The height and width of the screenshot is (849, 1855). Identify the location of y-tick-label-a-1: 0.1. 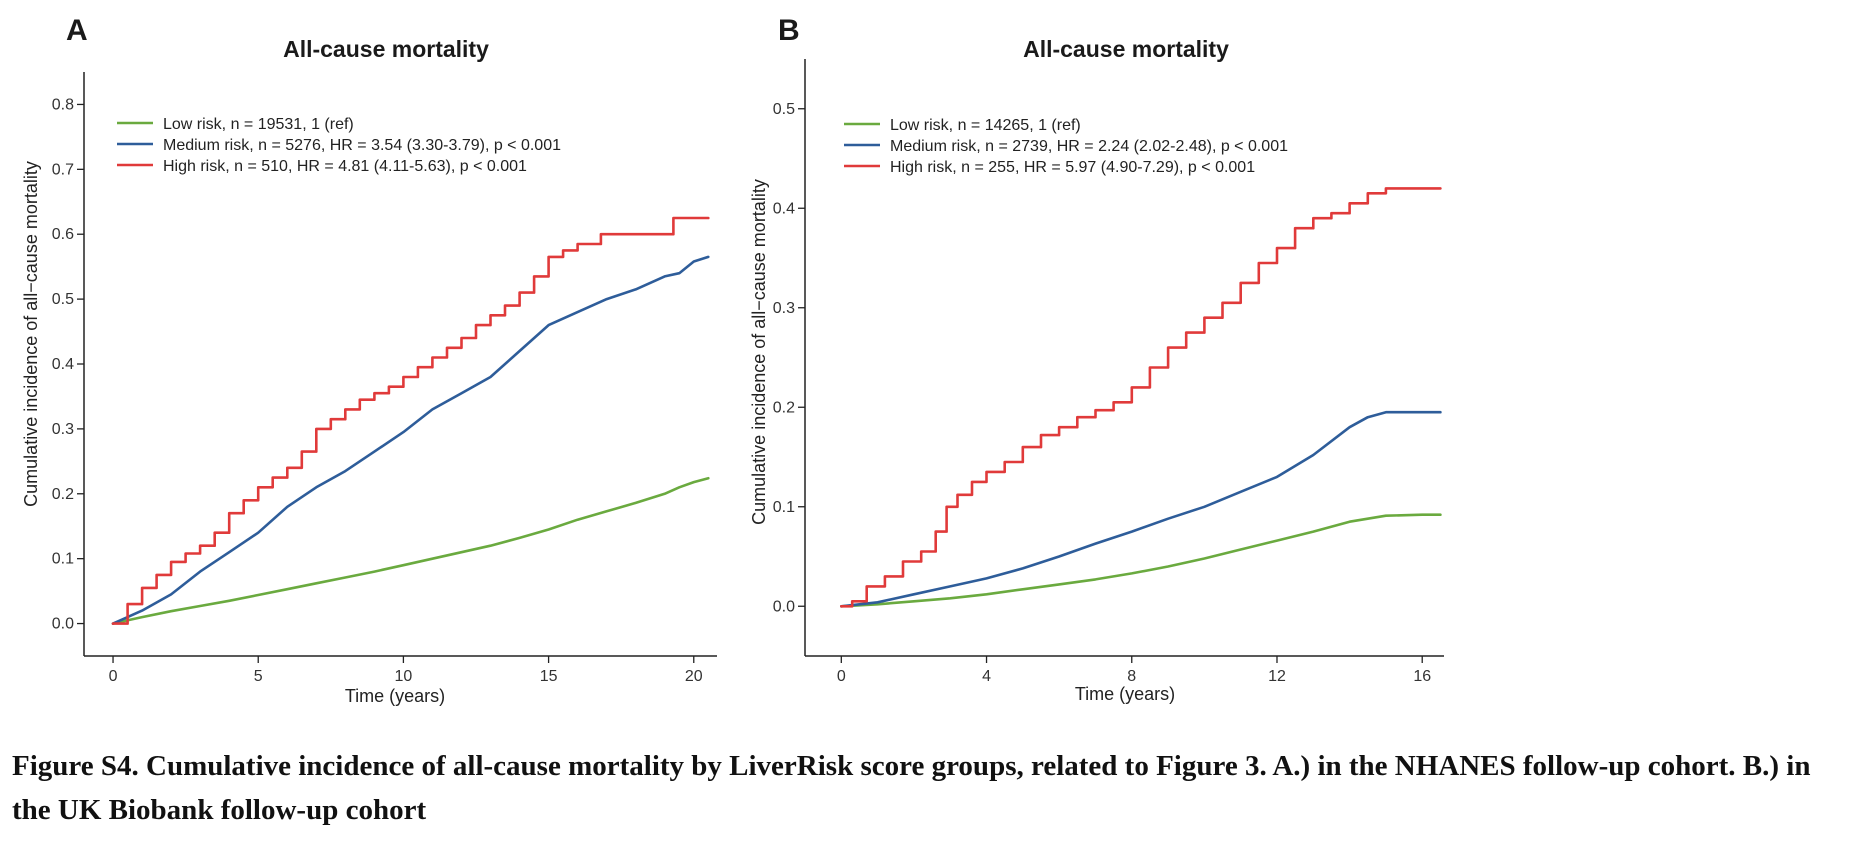
(63, 559).